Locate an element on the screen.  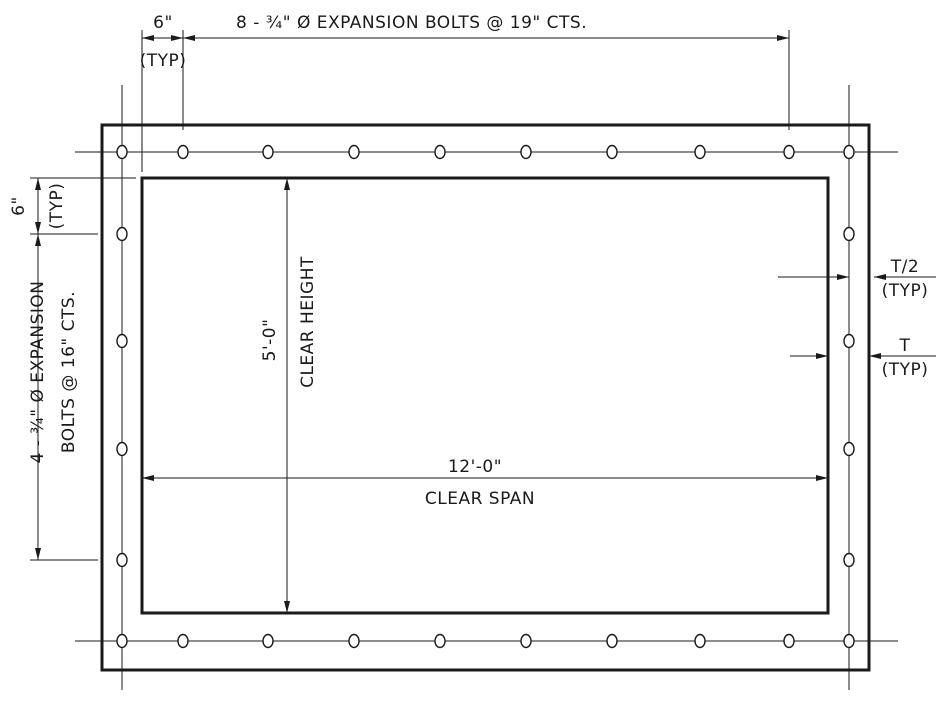
clear-span-label: CLEAR SPAN is located at coordinates (480, 499).